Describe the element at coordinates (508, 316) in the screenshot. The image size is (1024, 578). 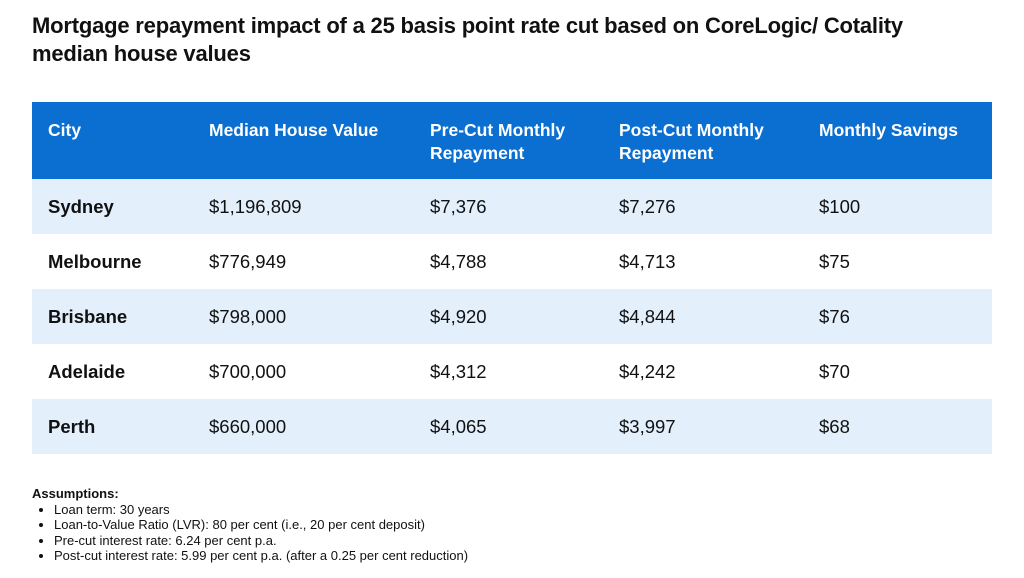
I see `pre-cut-cell: $4,920` at that location.